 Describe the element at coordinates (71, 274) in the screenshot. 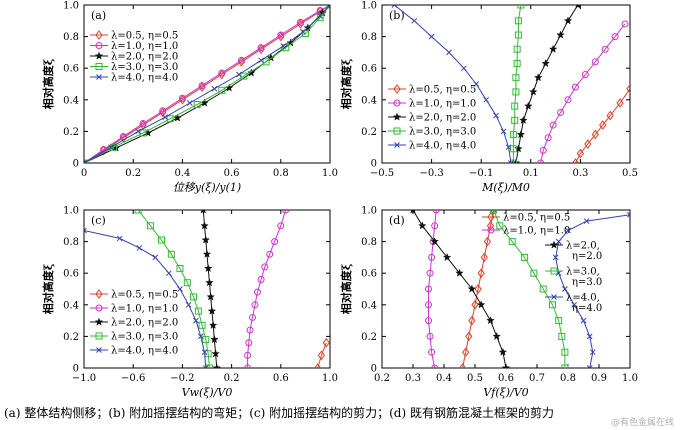

I see `y-tick-label: 0.6` at that location.